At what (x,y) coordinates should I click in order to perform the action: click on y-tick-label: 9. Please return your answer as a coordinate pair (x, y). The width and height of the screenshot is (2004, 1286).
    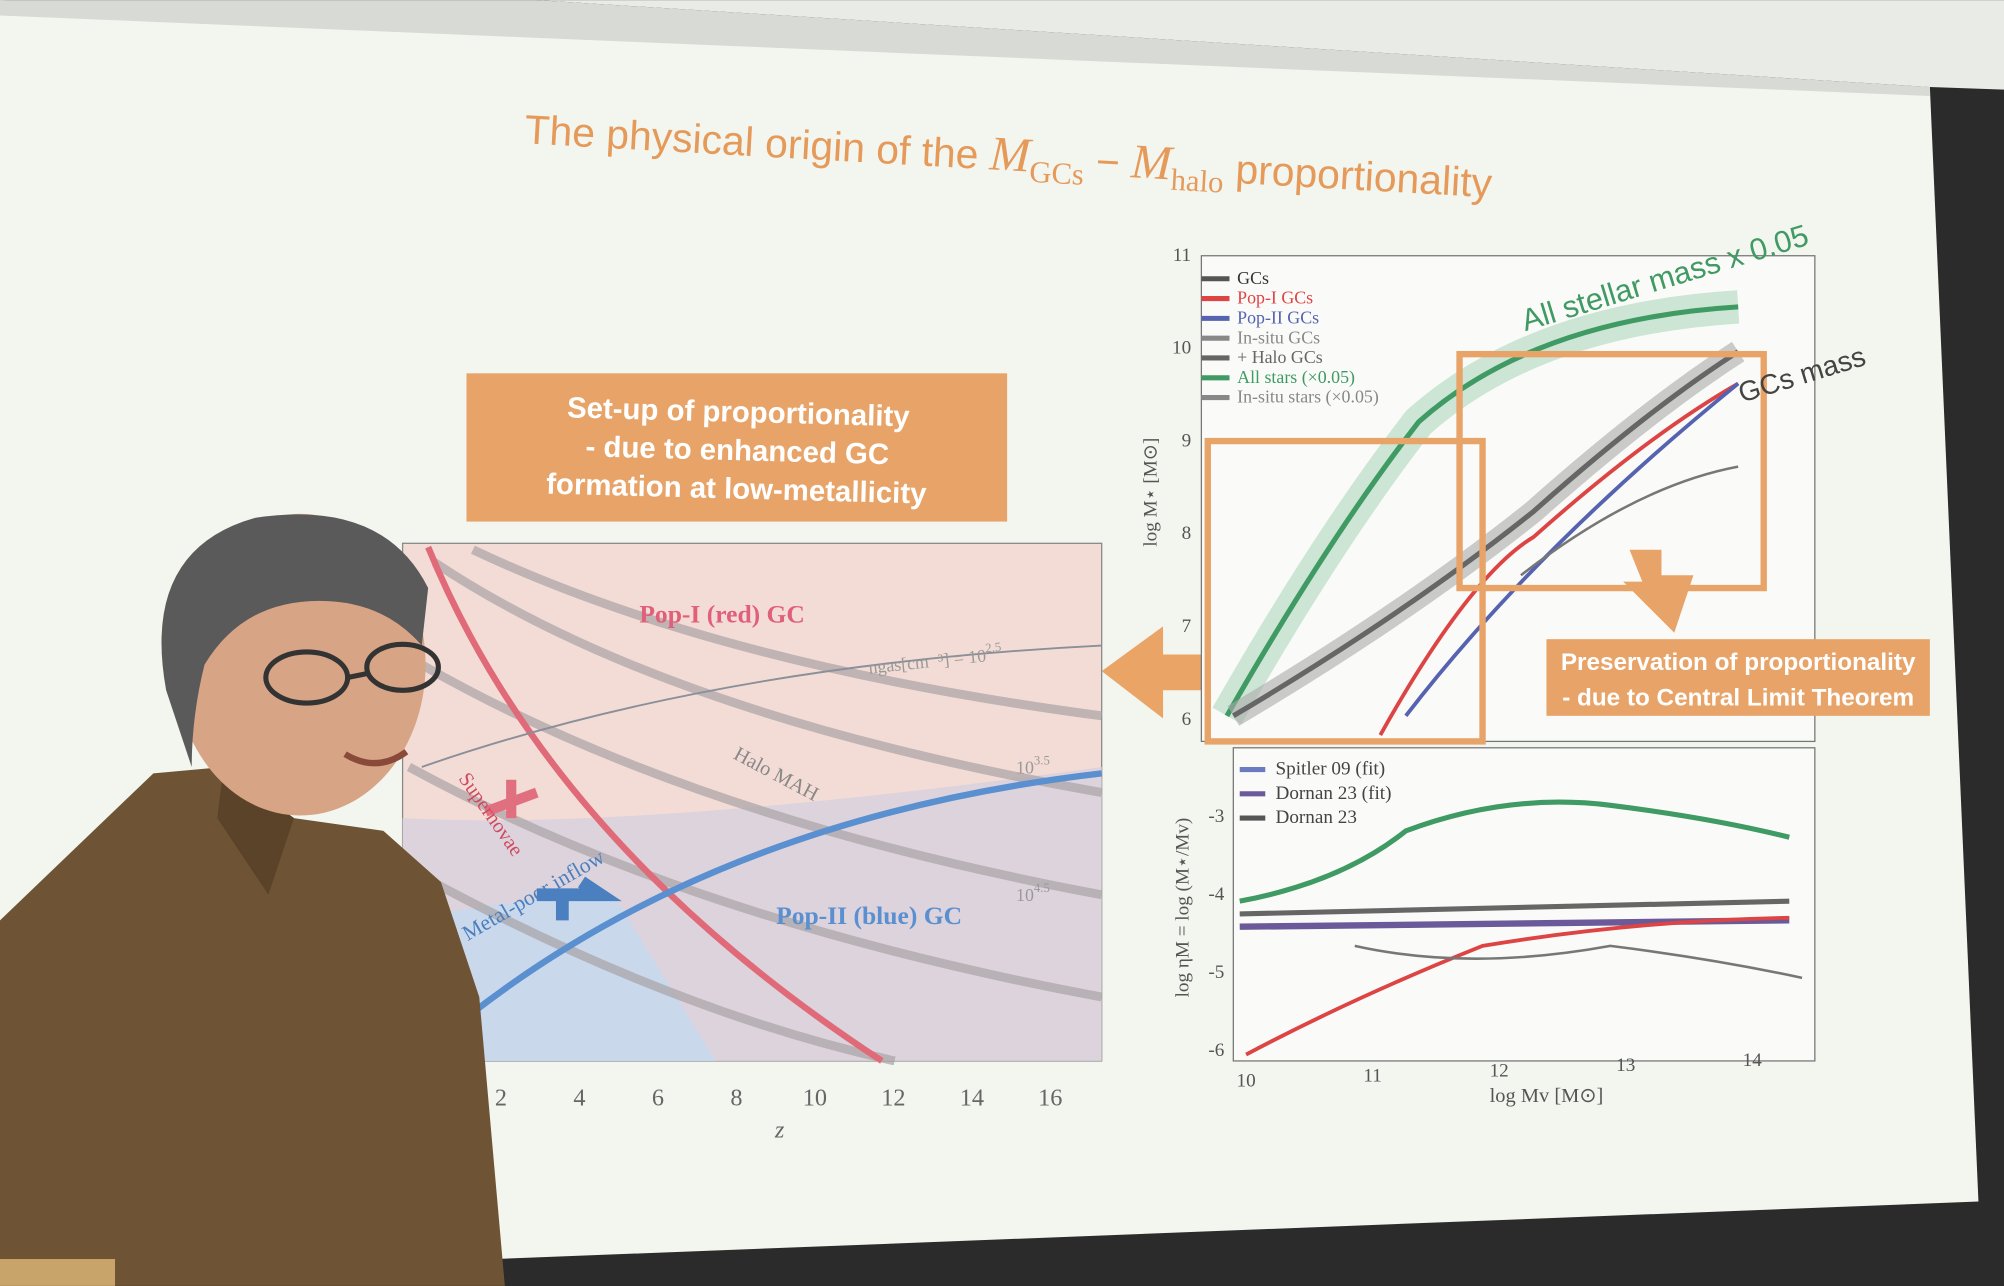
    Looking at the image, I should click on (1187, 440).